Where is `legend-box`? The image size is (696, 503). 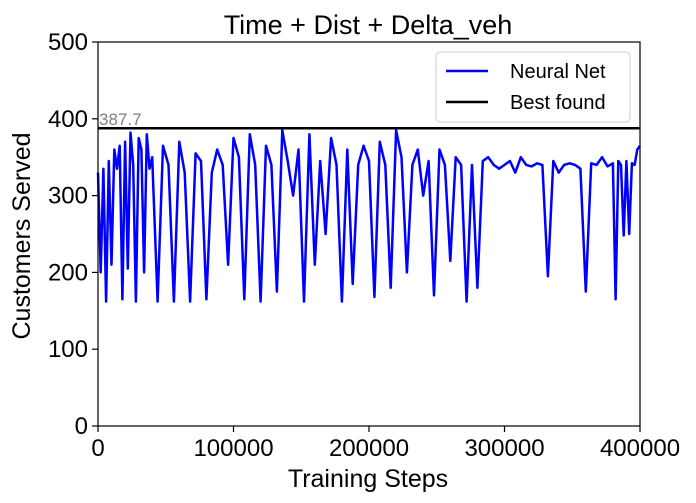 legend-box is located at coordinates (533, 87).